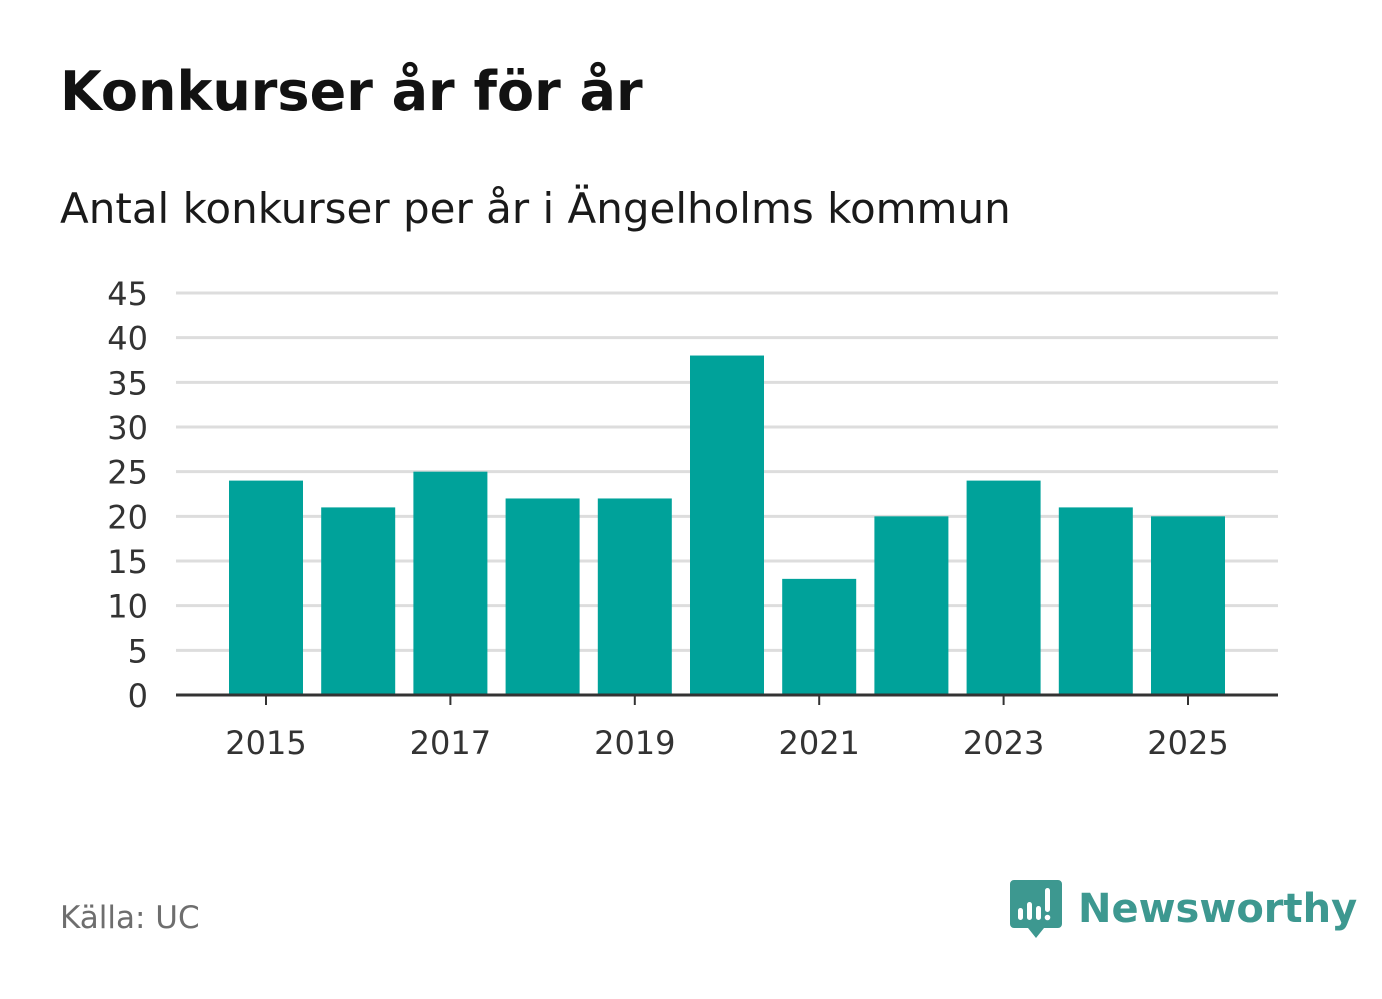 The image size is (1382, 999). I want to click on bar-2023, so click(1003, 587).